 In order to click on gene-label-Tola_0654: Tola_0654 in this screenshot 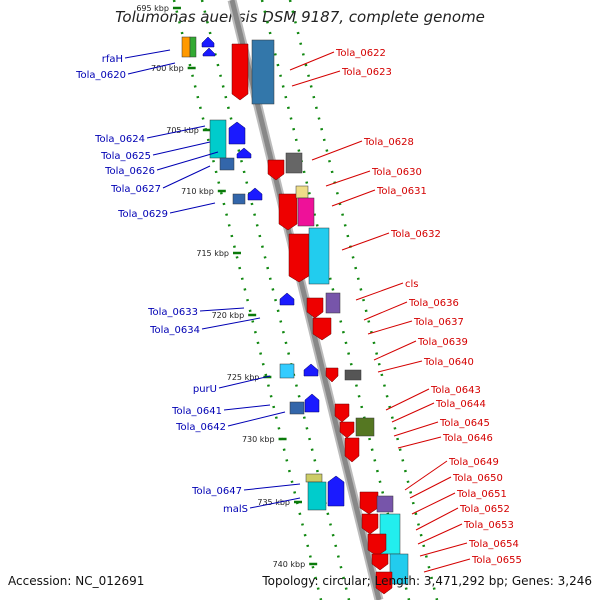, I will do `click(493, 544)`.